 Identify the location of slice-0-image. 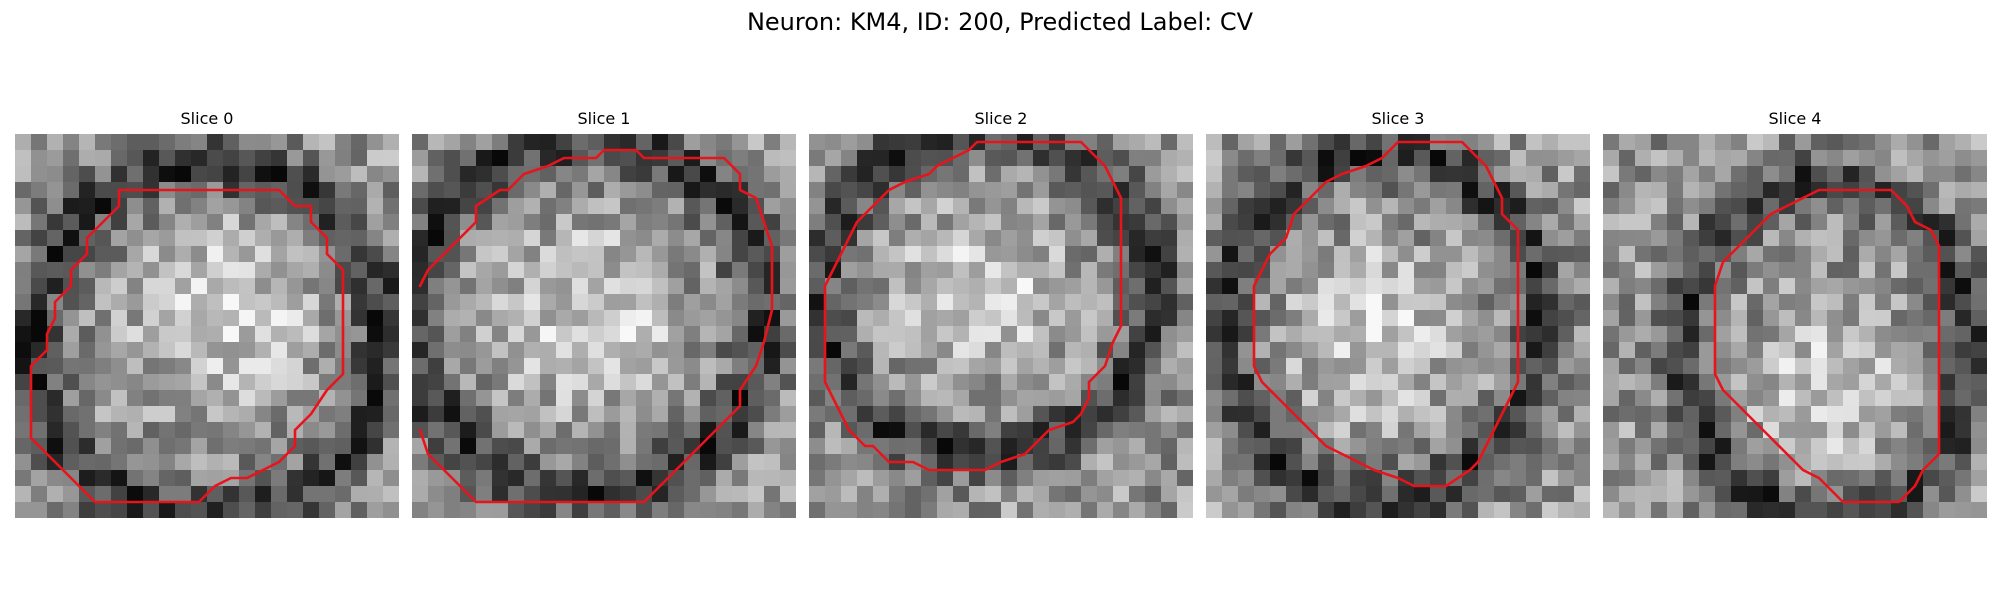
(207, 326).